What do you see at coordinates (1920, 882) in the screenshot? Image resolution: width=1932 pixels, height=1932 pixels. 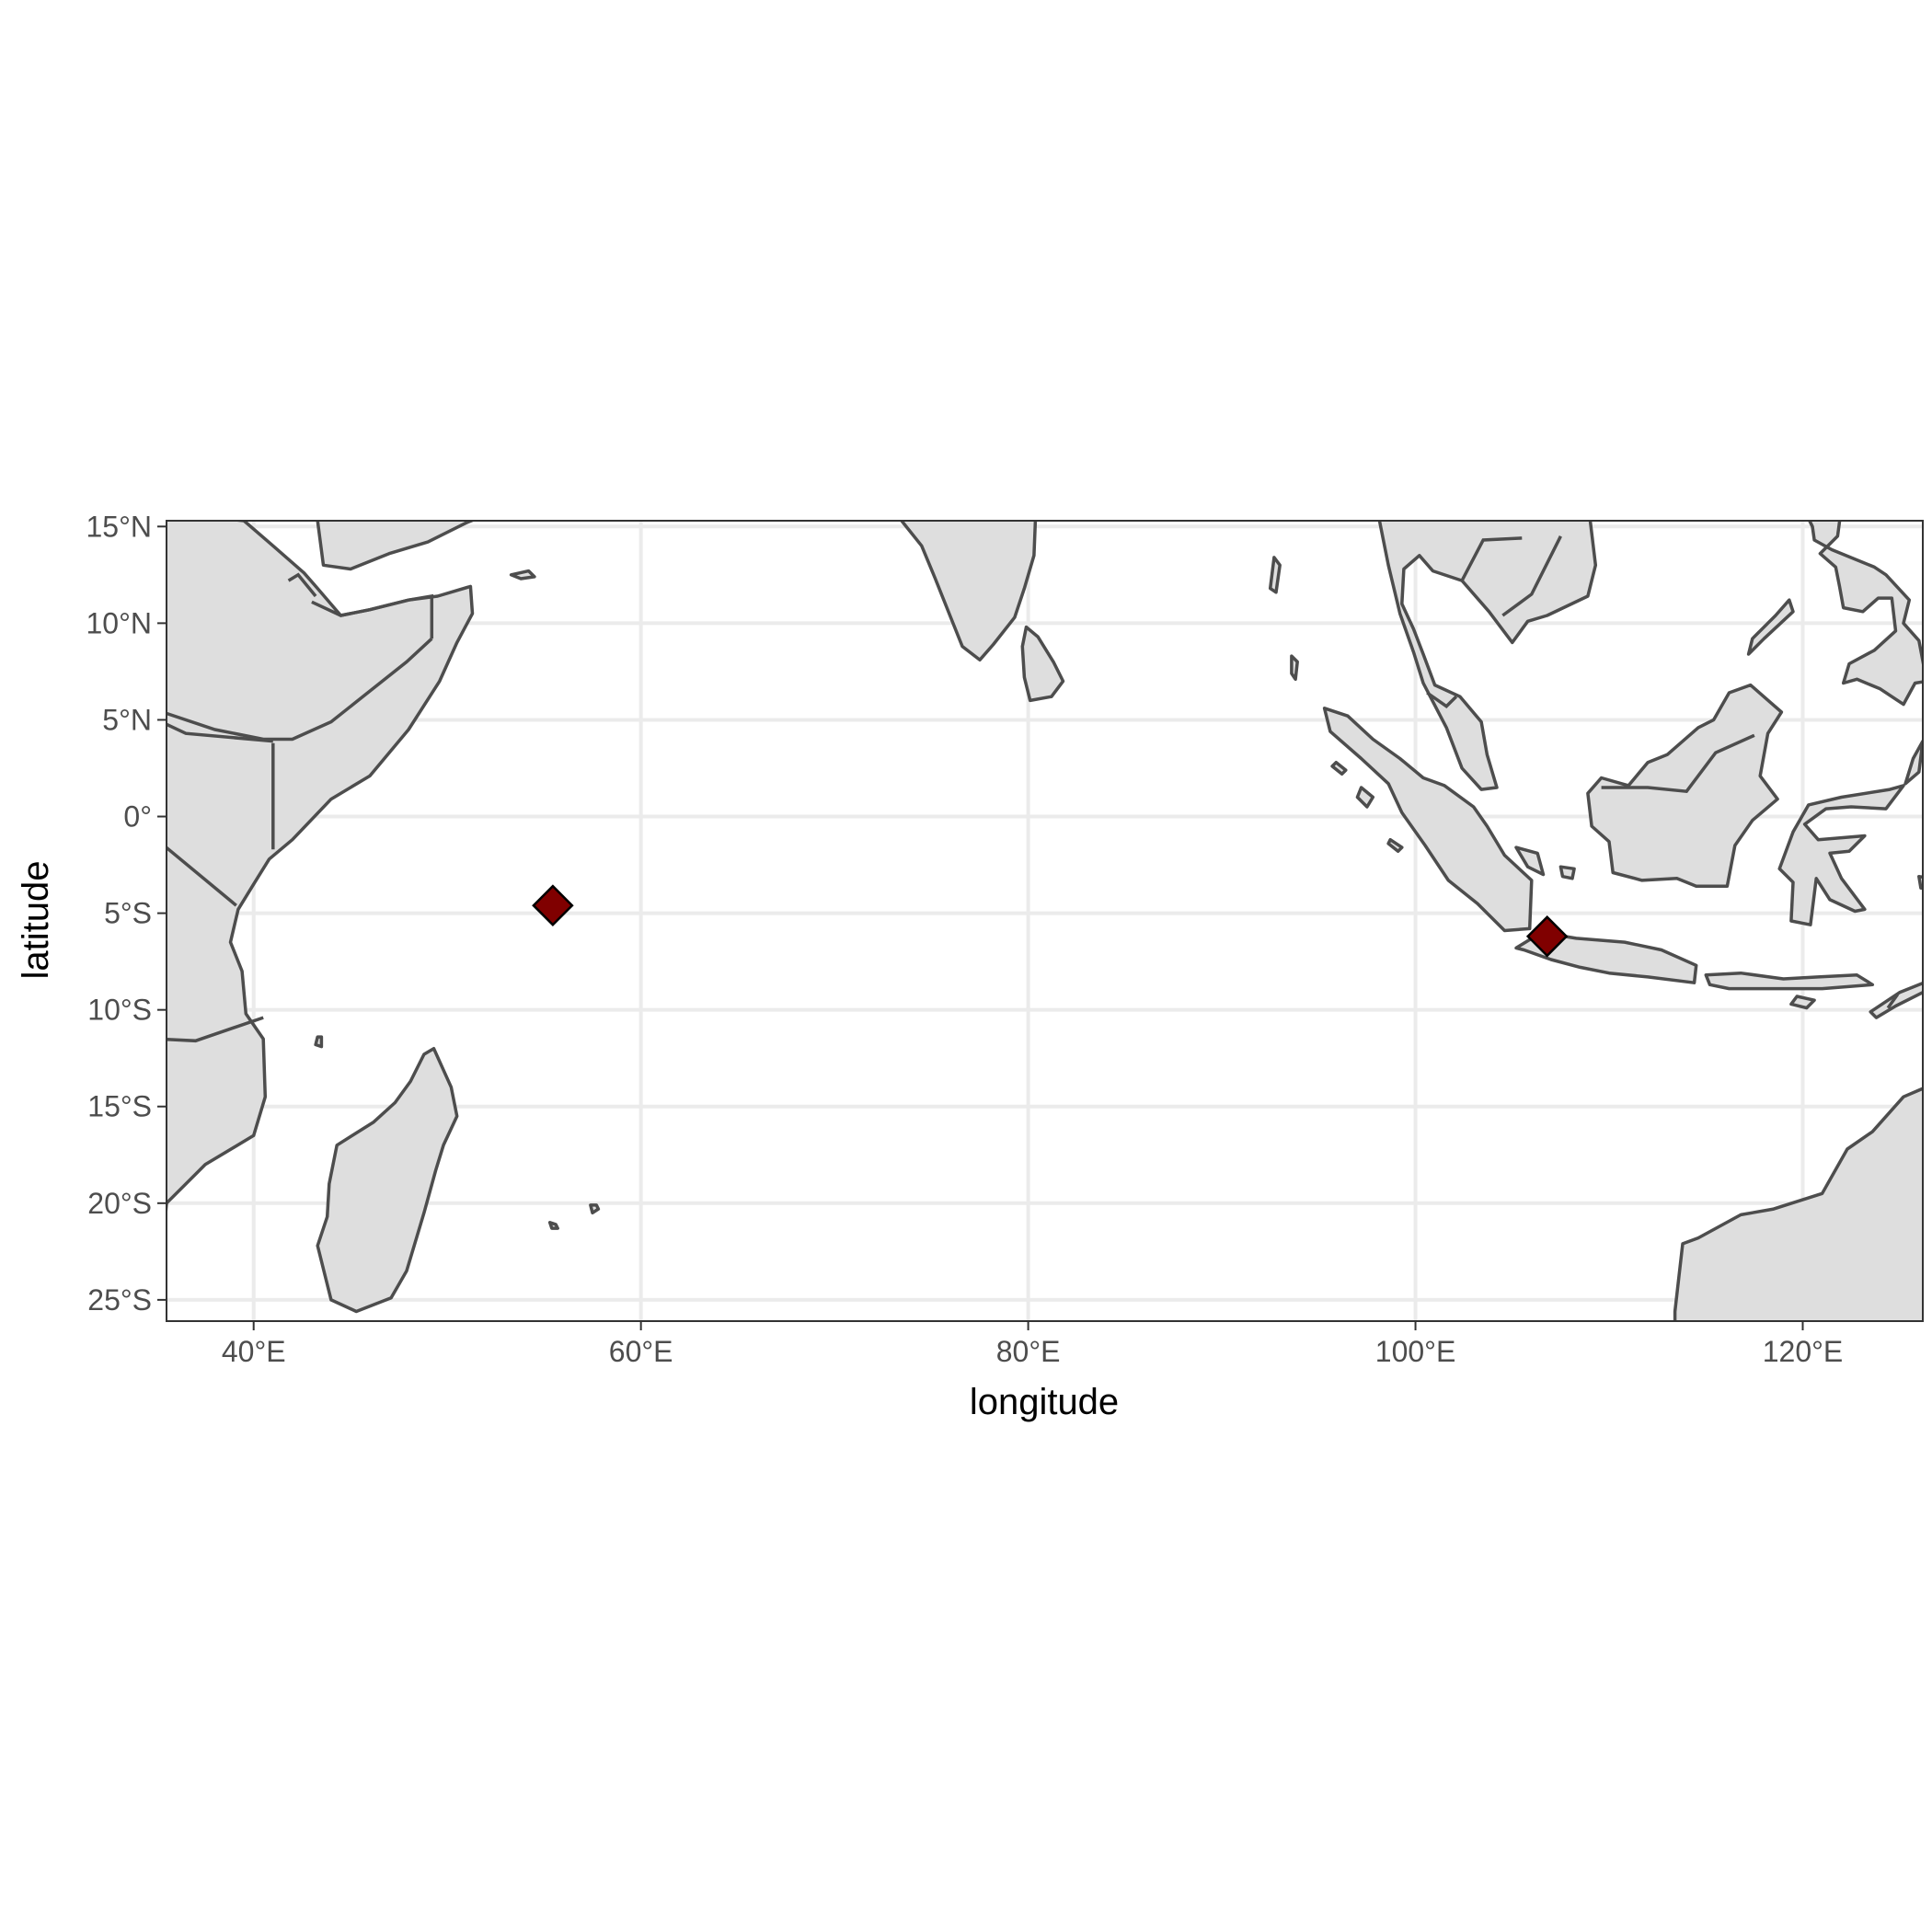 I see `landmass-buru` at bounding box center [1920, 882].